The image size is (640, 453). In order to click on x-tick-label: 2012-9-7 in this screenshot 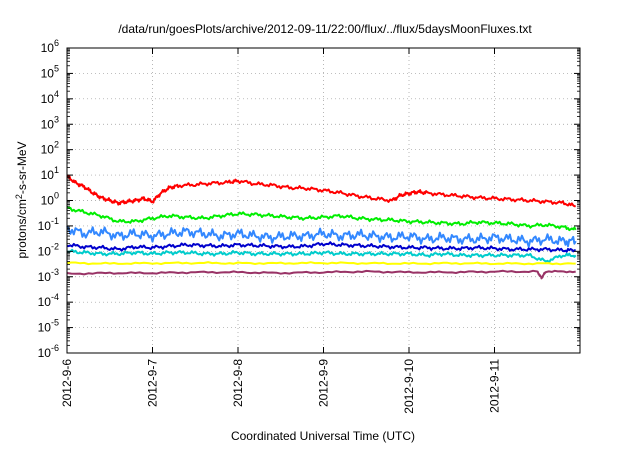, I will do `click(153, 383)`.